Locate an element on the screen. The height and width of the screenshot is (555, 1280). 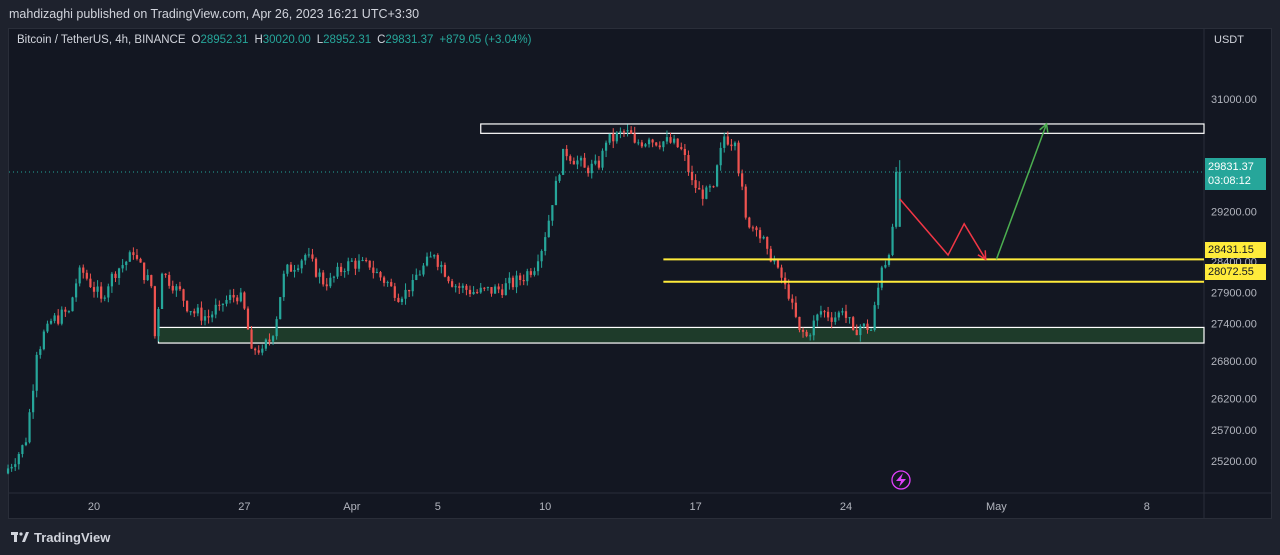
bullish-path is located at coordinates (1021, 191).